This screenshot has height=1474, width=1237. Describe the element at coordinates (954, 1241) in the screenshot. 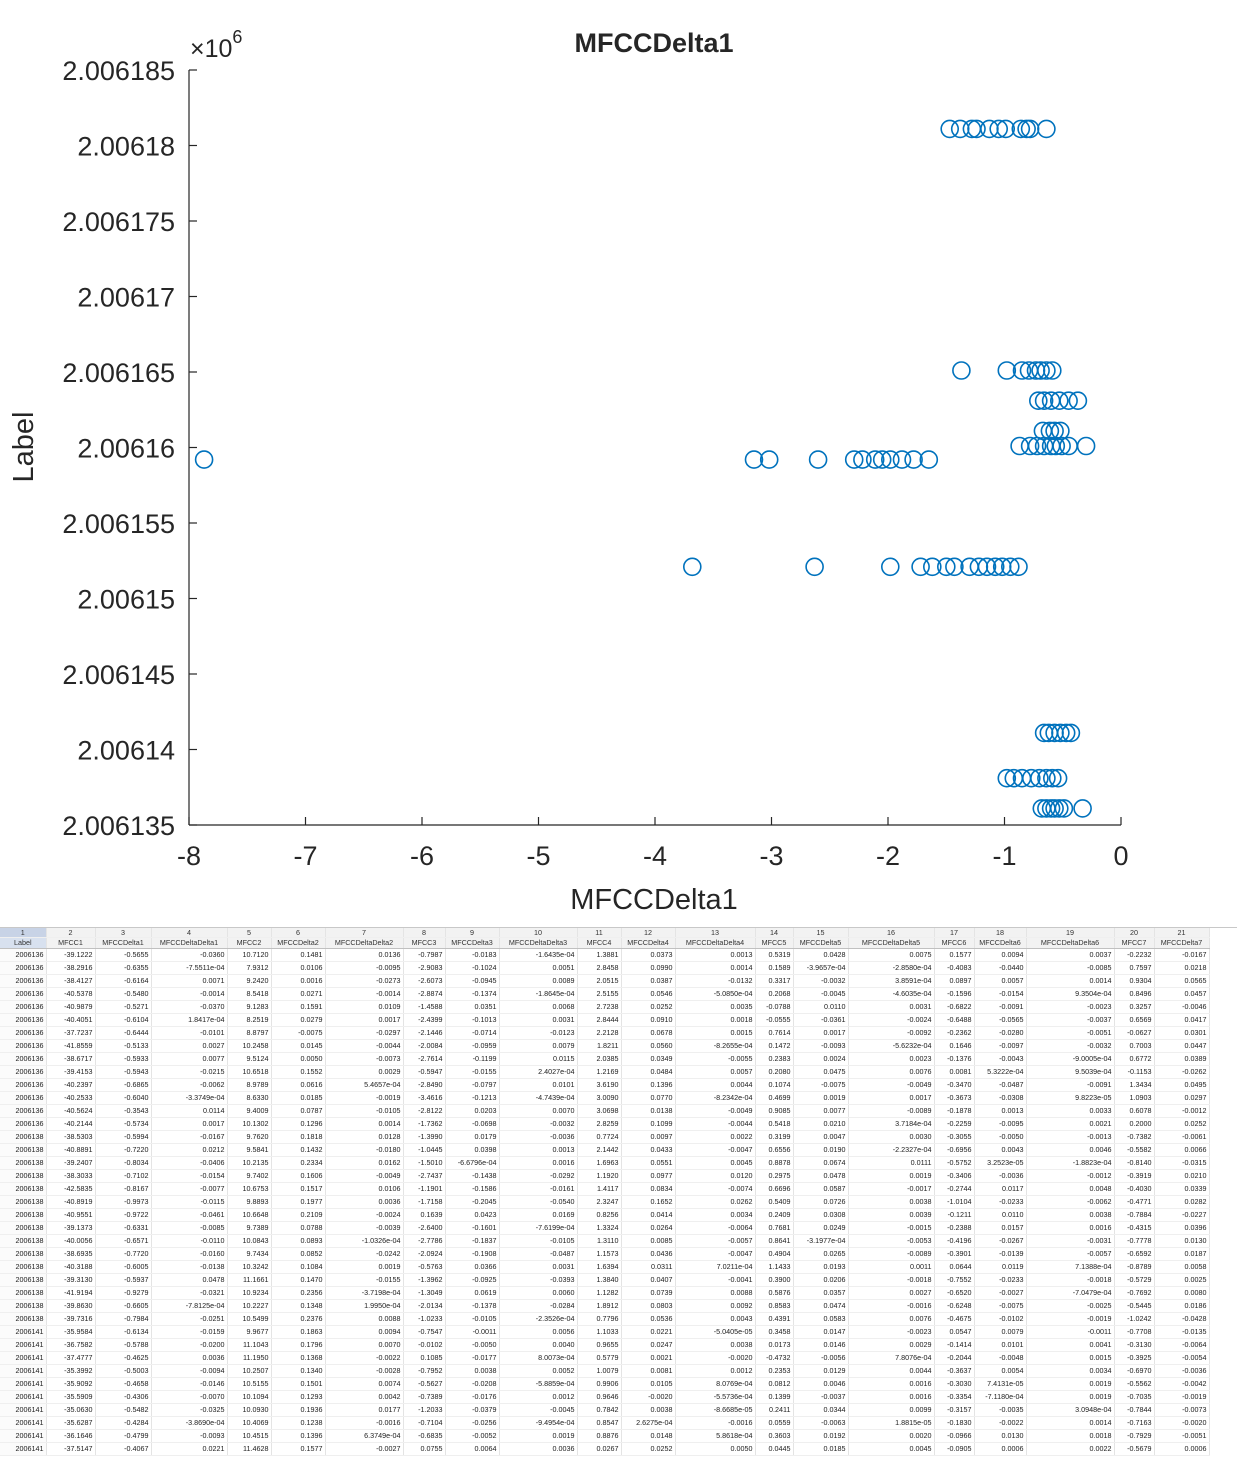

I see `table-cell: -0.4196` at that location.